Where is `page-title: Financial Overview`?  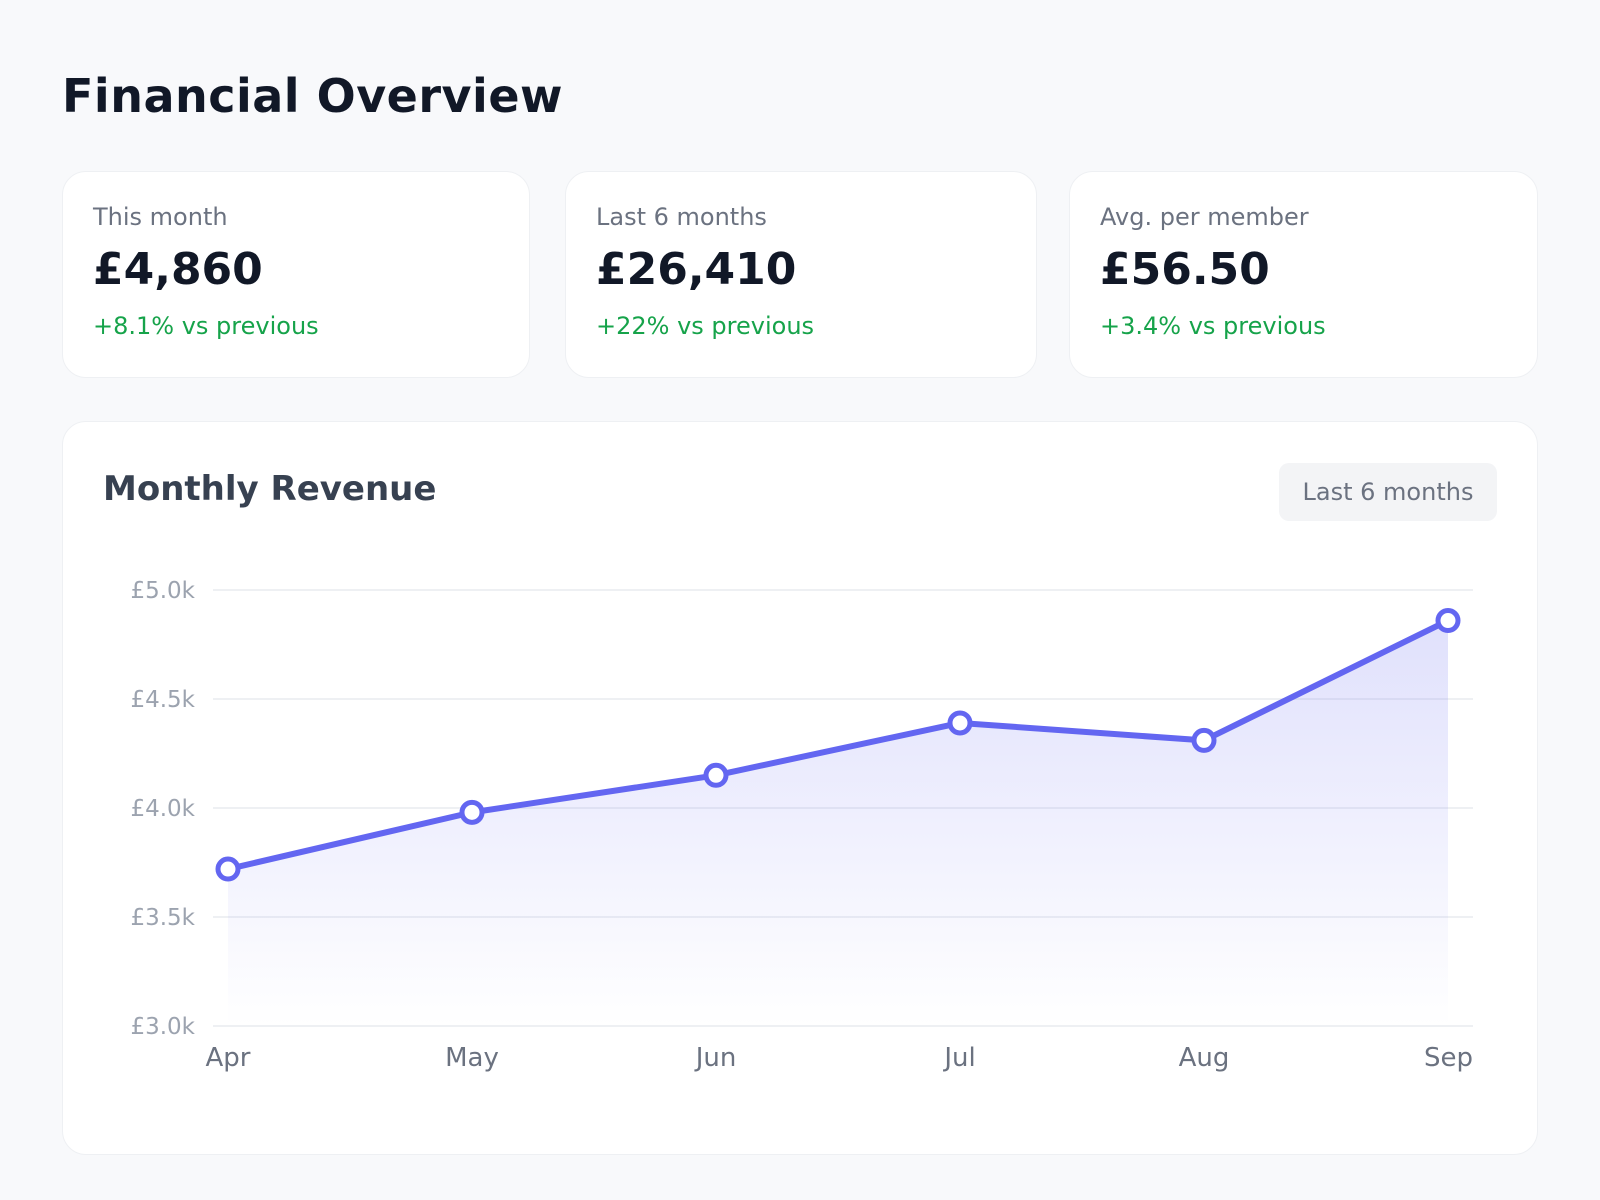
page-title: Financial Overview is located at coordinates (313, 96).